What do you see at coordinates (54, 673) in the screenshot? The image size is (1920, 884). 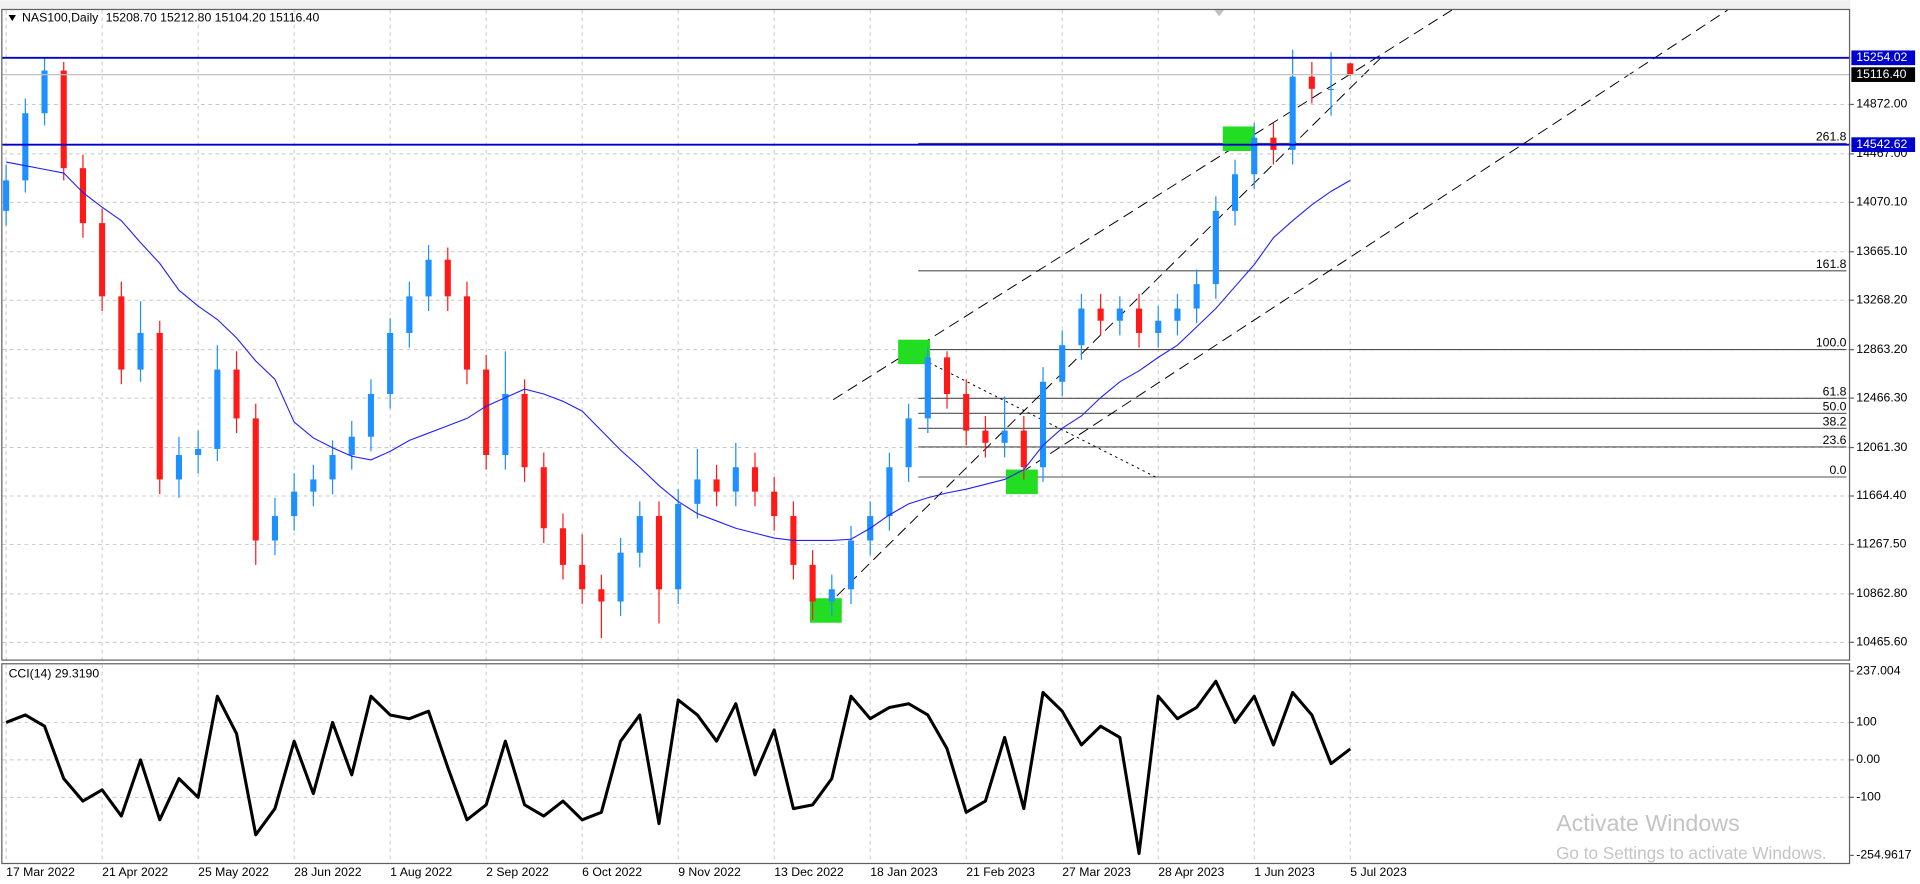 I see `cci-title: CCI(14) 29.3190` at bounding box center [54, 673].